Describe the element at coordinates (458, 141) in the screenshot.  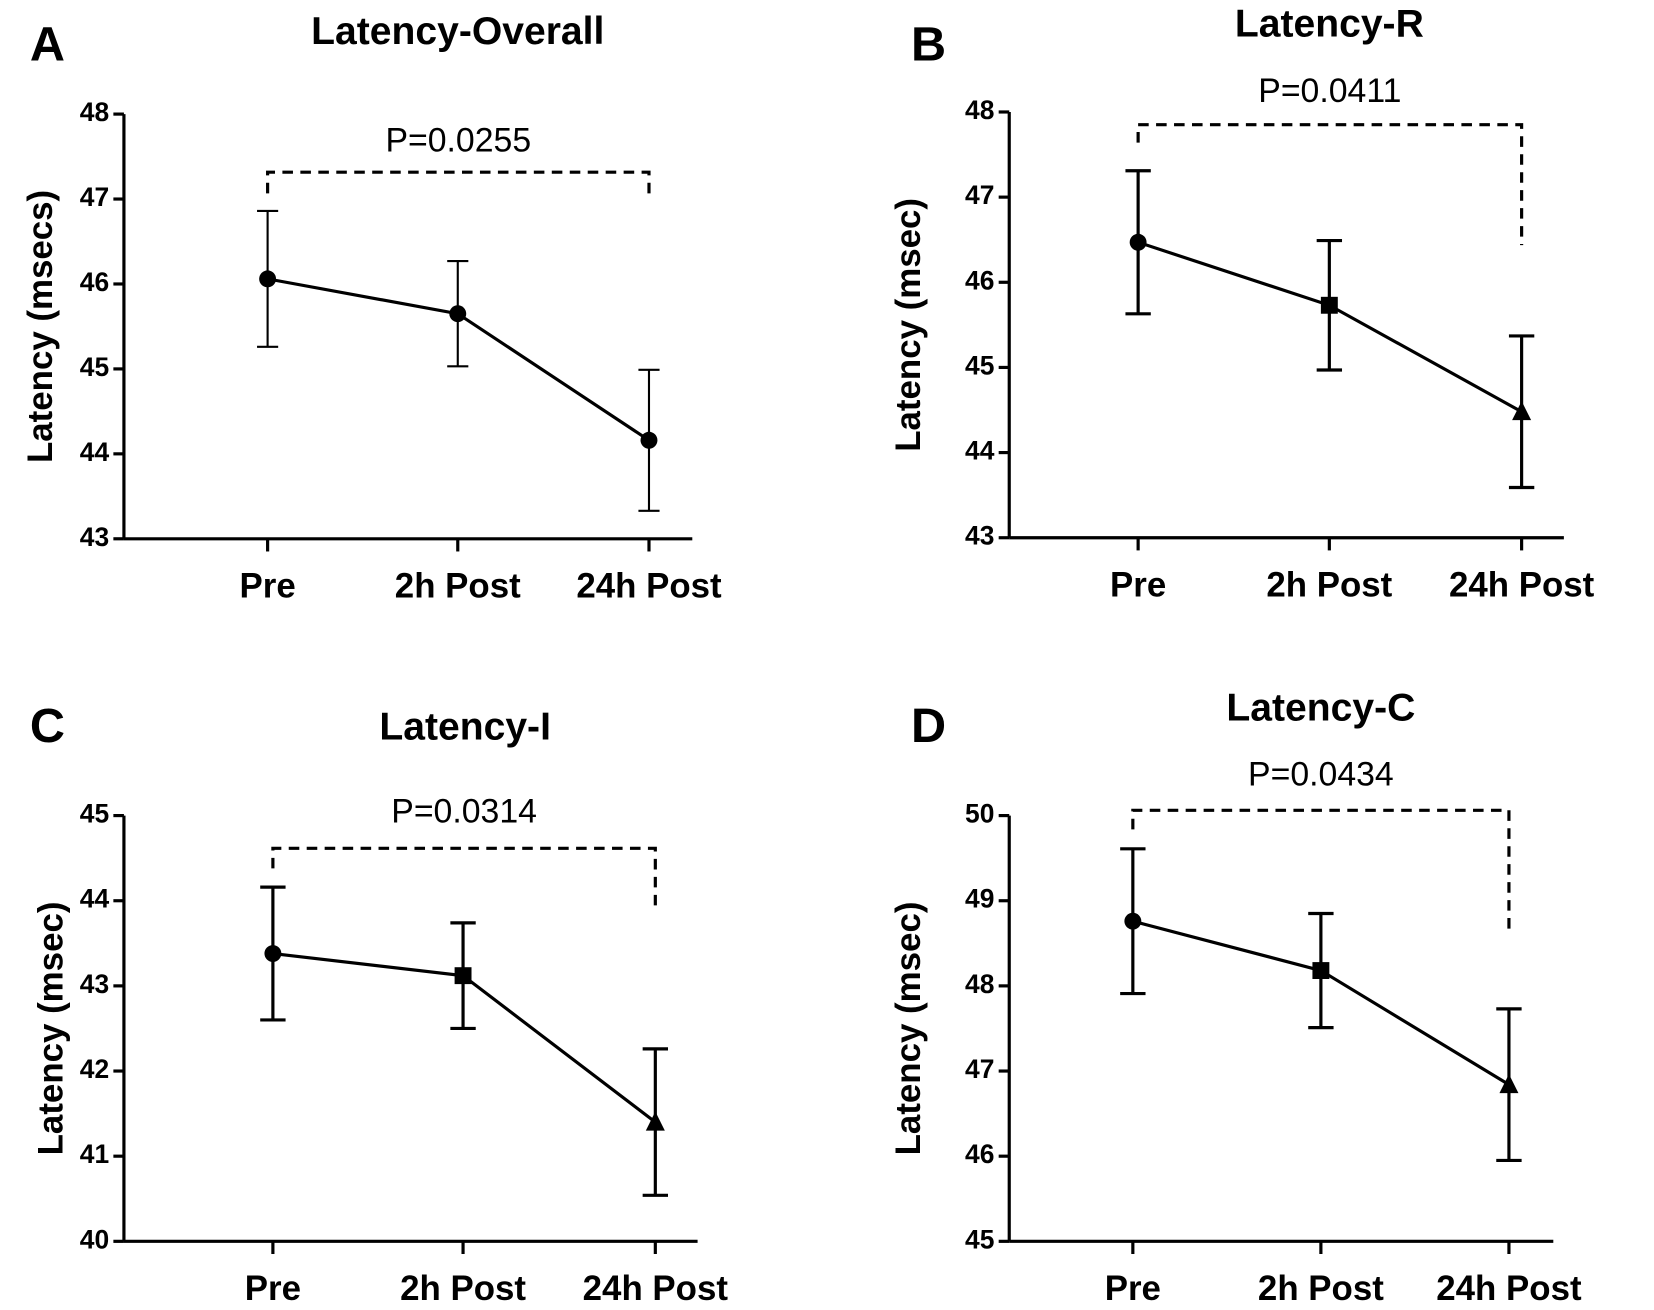
I see `annotation: P=0.0255` at that location.